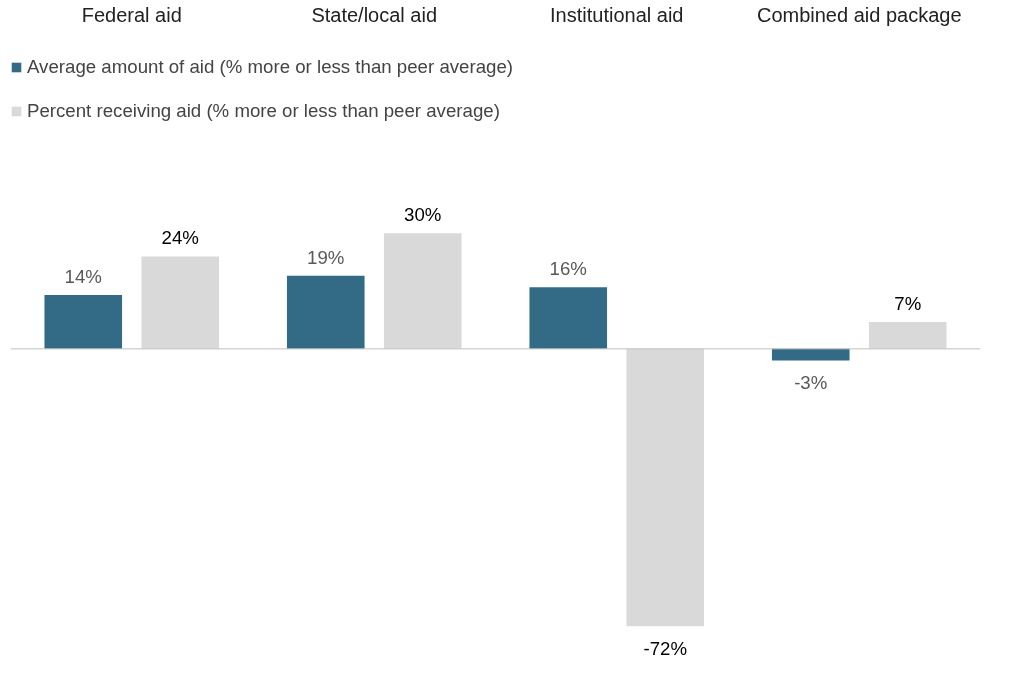 The width and height of the screenshot is (1031, 686). Describe the element at coordinates (617, 14) in the screenshot. I see `x-tick-label: Institutional aid` at that location.